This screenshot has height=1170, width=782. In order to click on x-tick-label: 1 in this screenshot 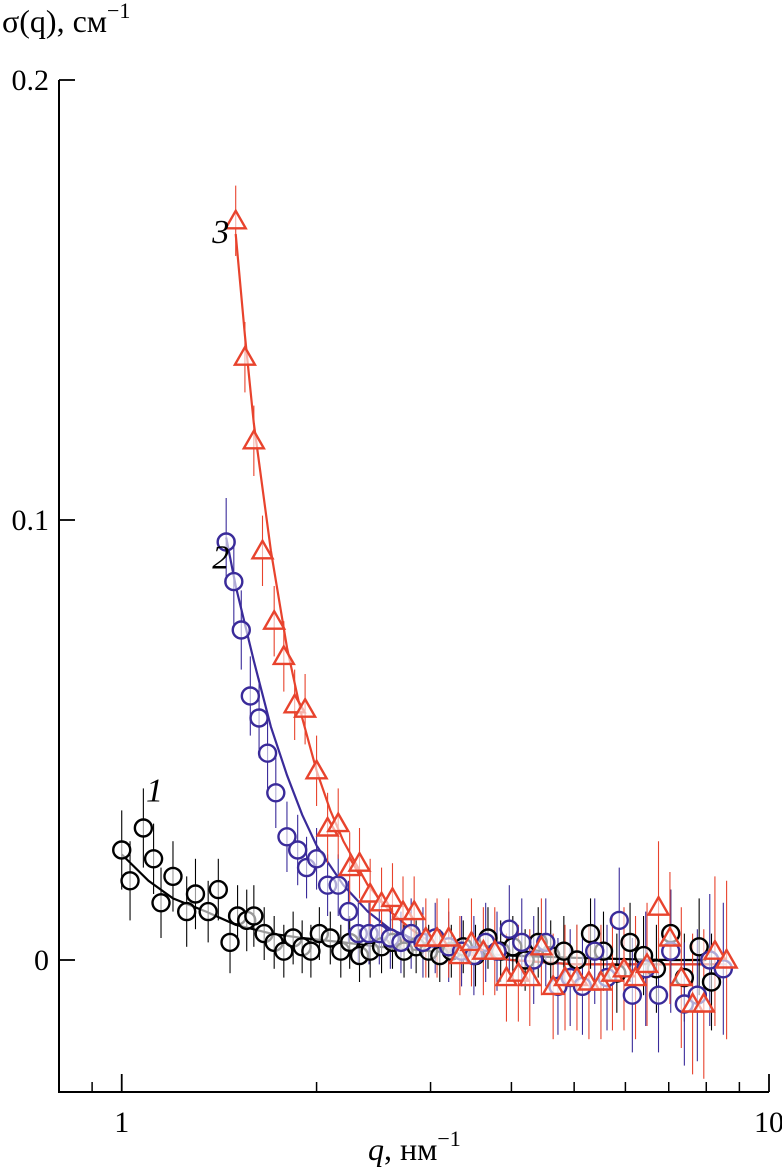, I will do `click(121, 1122)`.